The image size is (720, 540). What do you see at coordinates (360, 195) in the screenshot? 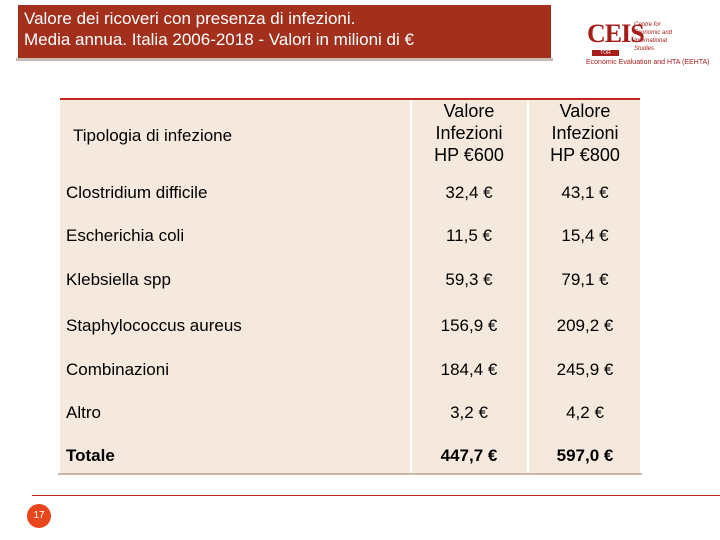
I see `table-row: Clostridium difficile 32,4 € 43,1 €` at bounding box center [360, 195].